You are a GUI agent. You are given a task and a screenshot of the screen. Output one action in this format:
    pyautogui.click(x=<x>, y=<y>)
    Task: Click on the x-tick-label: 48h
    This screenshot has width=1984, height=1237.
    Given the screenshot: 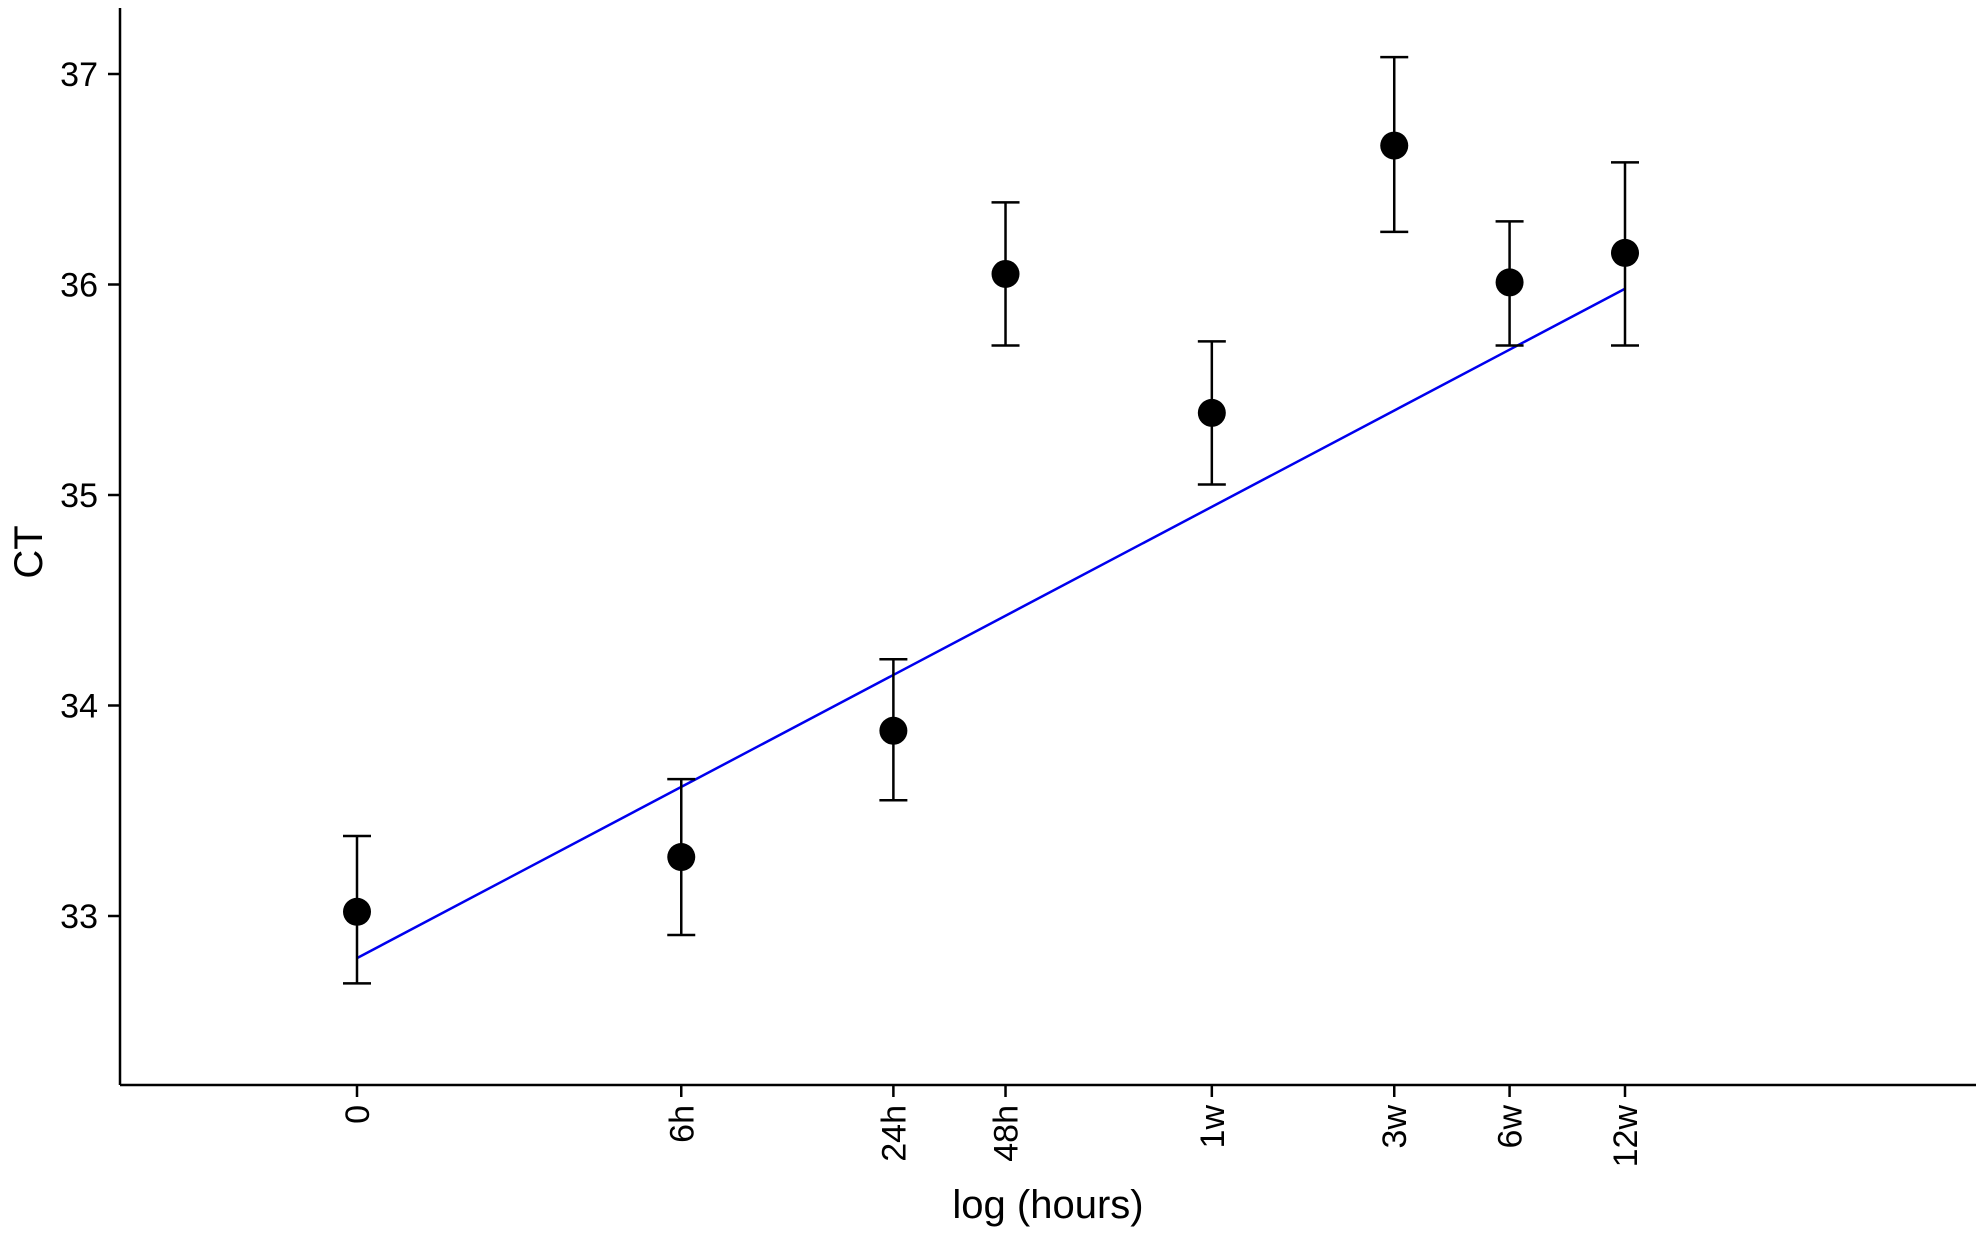 What is the action you would take?
    pyautogui.click(x=1007, y=1133)
    